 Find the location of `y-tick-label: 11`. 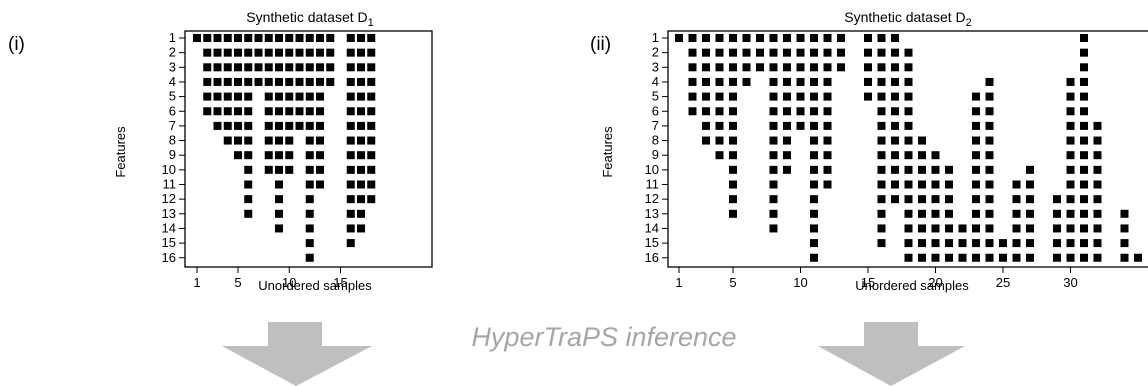

y-tick-label: 11 is located at coordinates (170, 184).